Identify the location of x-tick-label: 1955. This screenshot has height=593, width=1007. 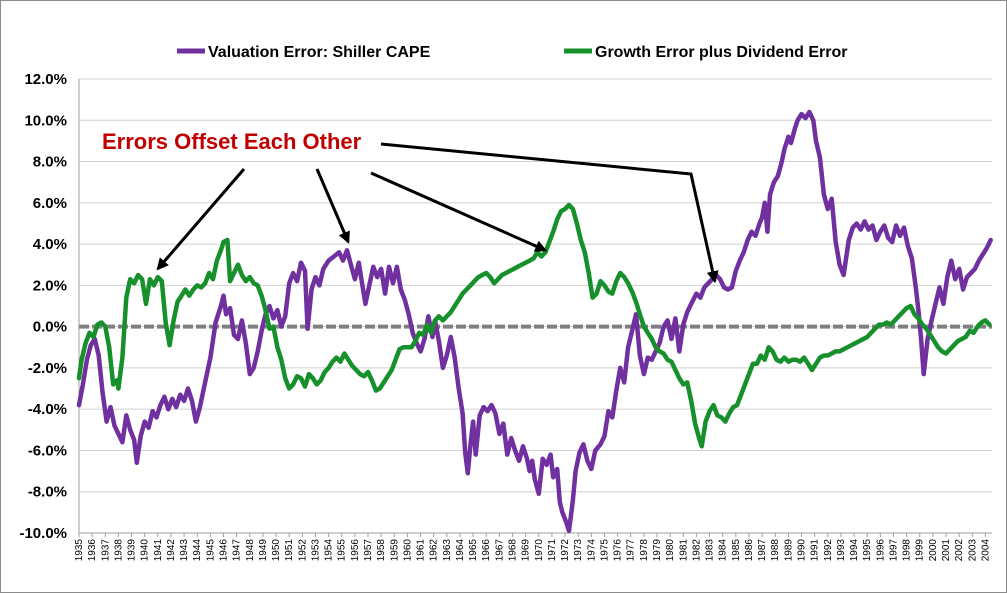
(342, 550).